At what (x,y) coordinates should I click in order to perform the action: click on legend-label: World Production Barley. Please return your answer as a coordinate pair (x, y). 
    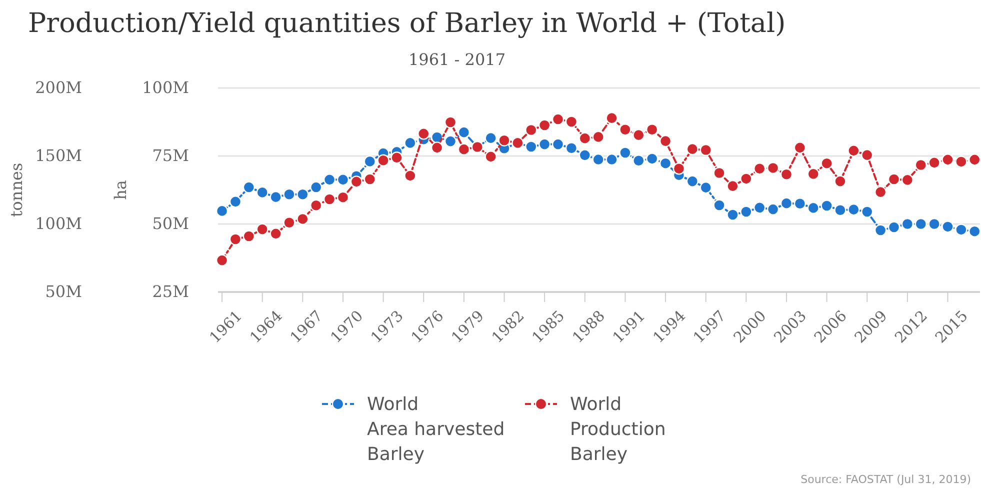
    Looking at the image, I should click on (618, 429).